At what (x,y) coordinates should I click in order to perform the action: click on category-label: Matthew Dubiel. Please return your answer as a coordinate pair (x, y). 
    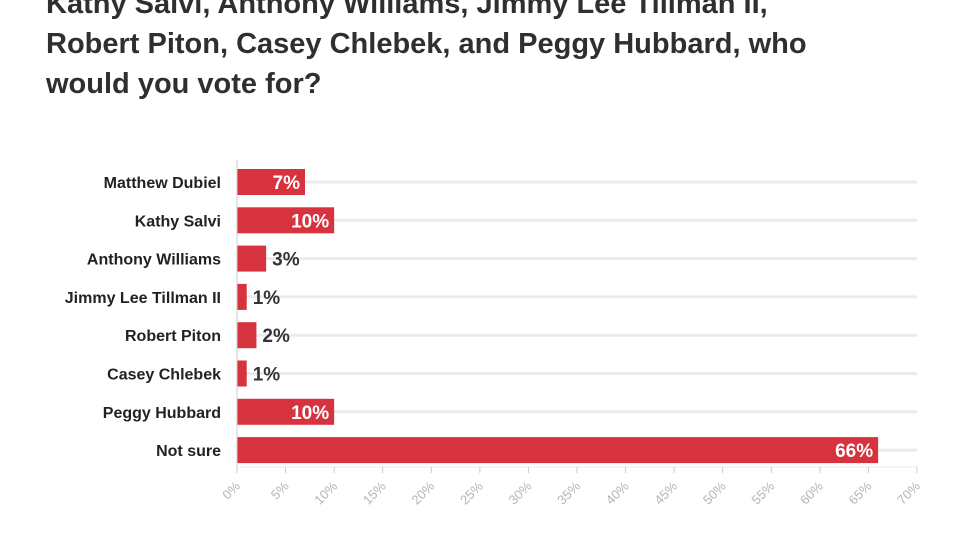
    Looking at the image, I should click on (162, 183).